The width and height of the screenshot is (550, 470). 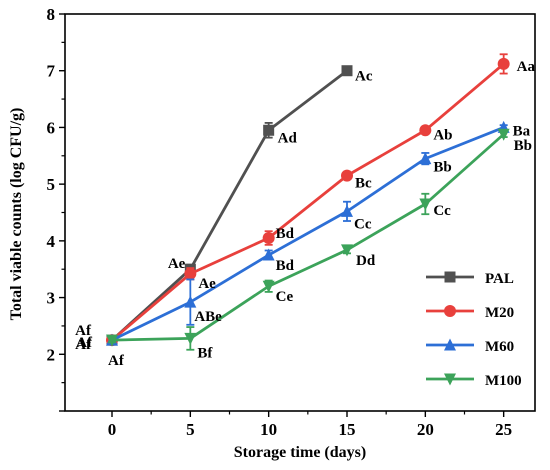 What do you see at coordinates (190, 429) in the screenshot?
I see `x-tick-label: 5` at bounding box center [190, 429].